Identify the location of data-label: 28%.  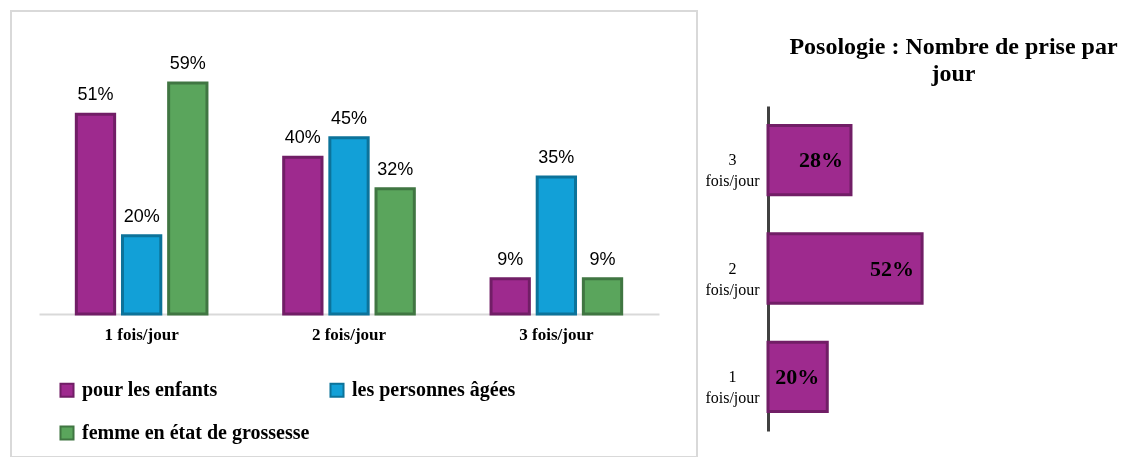
(820, 160).